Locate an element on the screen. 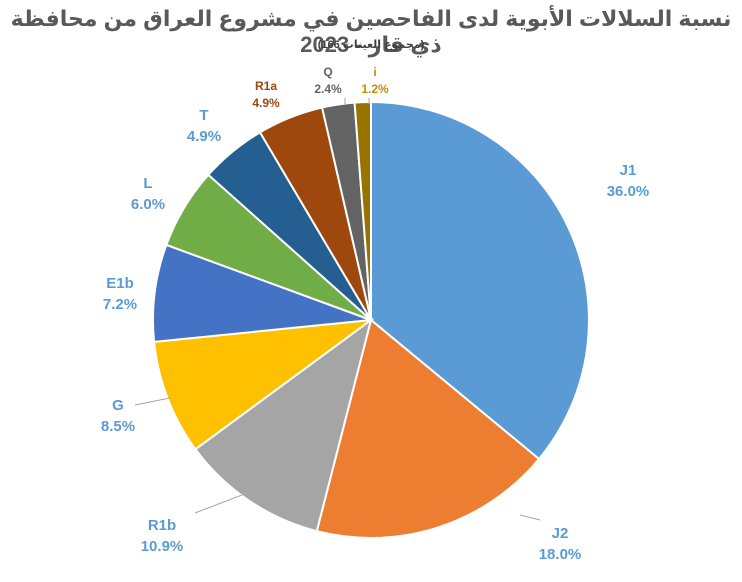  slice-label-name-l: L is located at coordinates (147, 183).